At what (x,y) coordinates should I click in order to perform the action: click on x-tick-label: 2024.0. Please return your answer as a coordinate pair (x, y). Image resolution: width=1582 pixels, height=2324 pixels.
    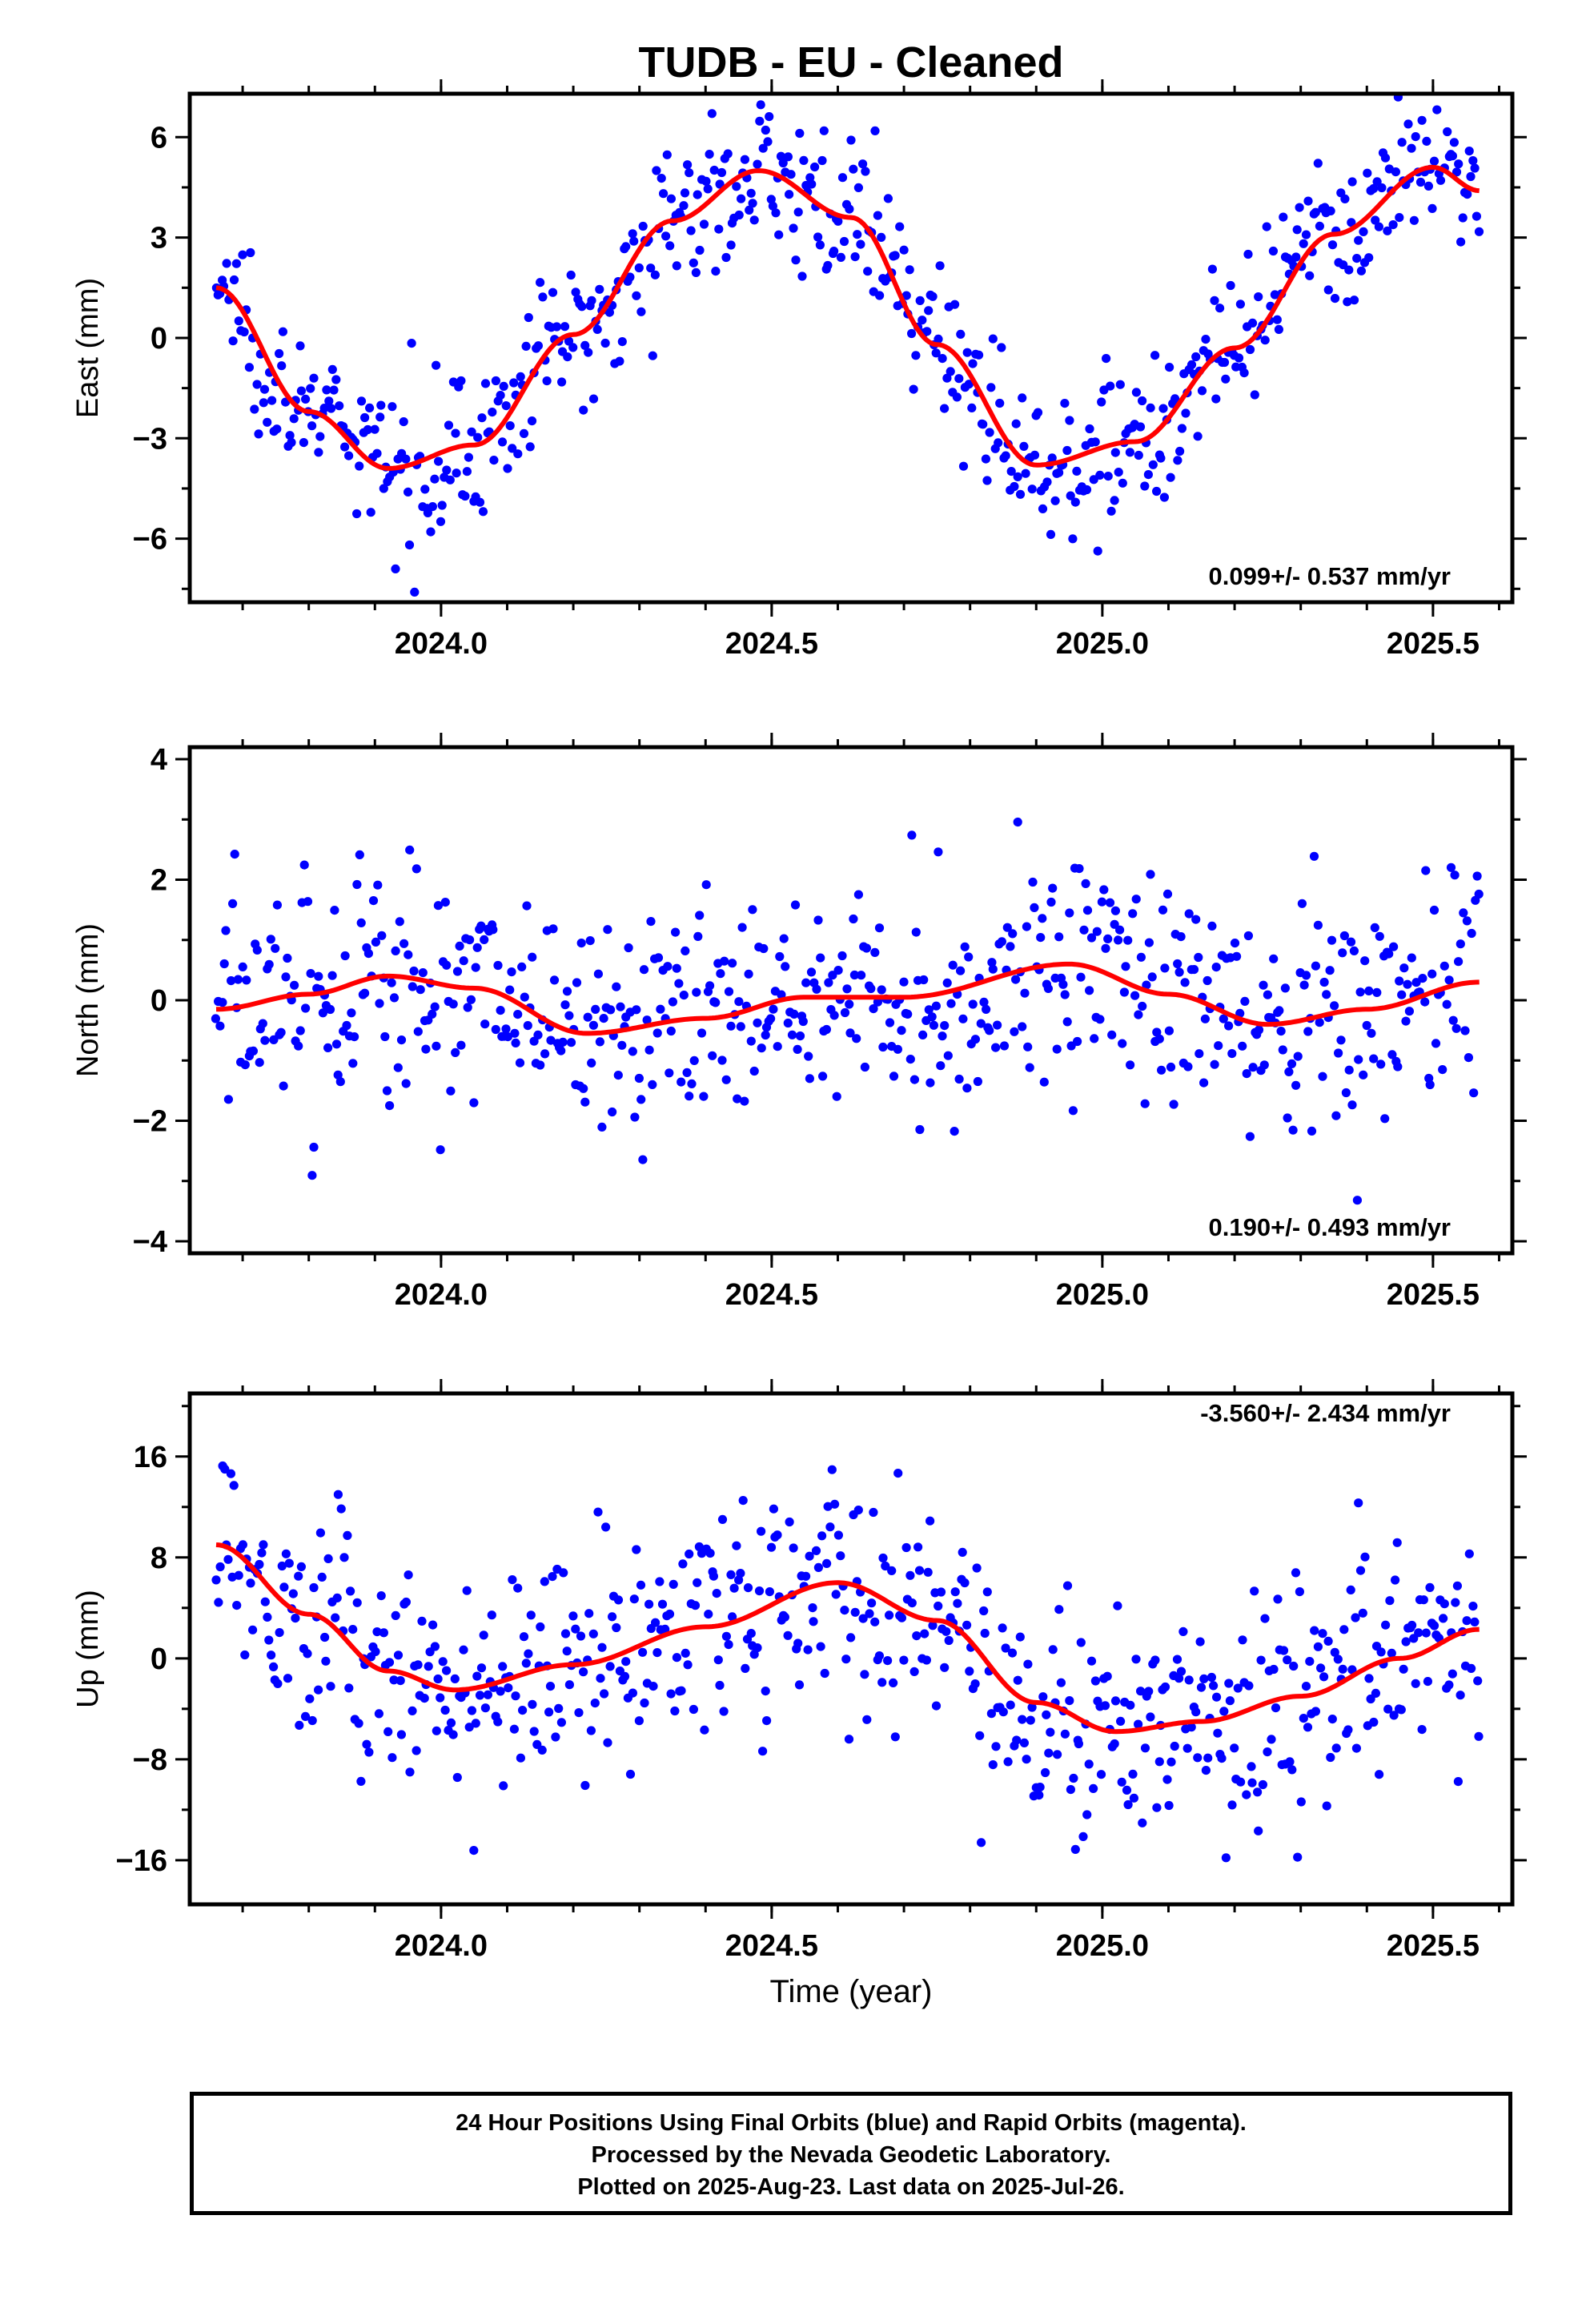
    Looking at the image, I should click on (442, 1295).